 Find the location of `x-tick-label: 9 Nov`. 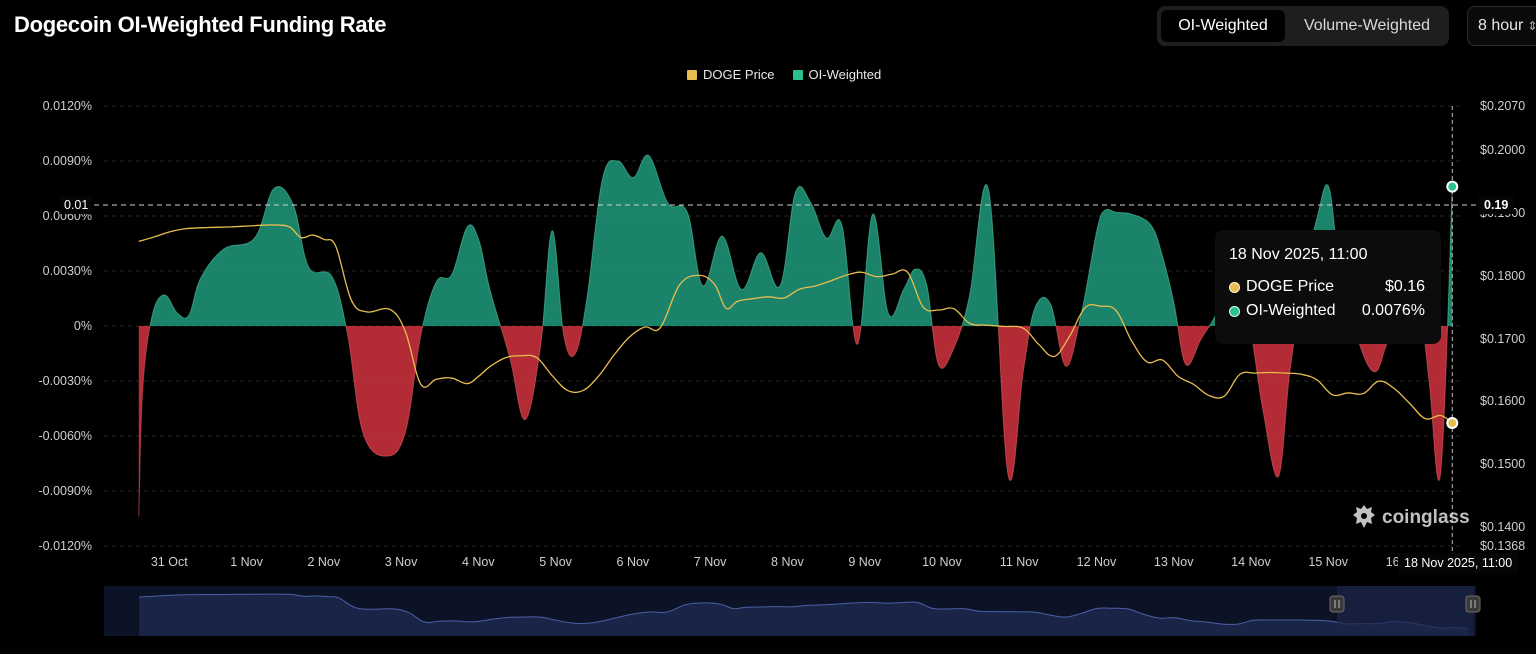

x-tick-label: 9 Nov is located at coordinates (864, 562).